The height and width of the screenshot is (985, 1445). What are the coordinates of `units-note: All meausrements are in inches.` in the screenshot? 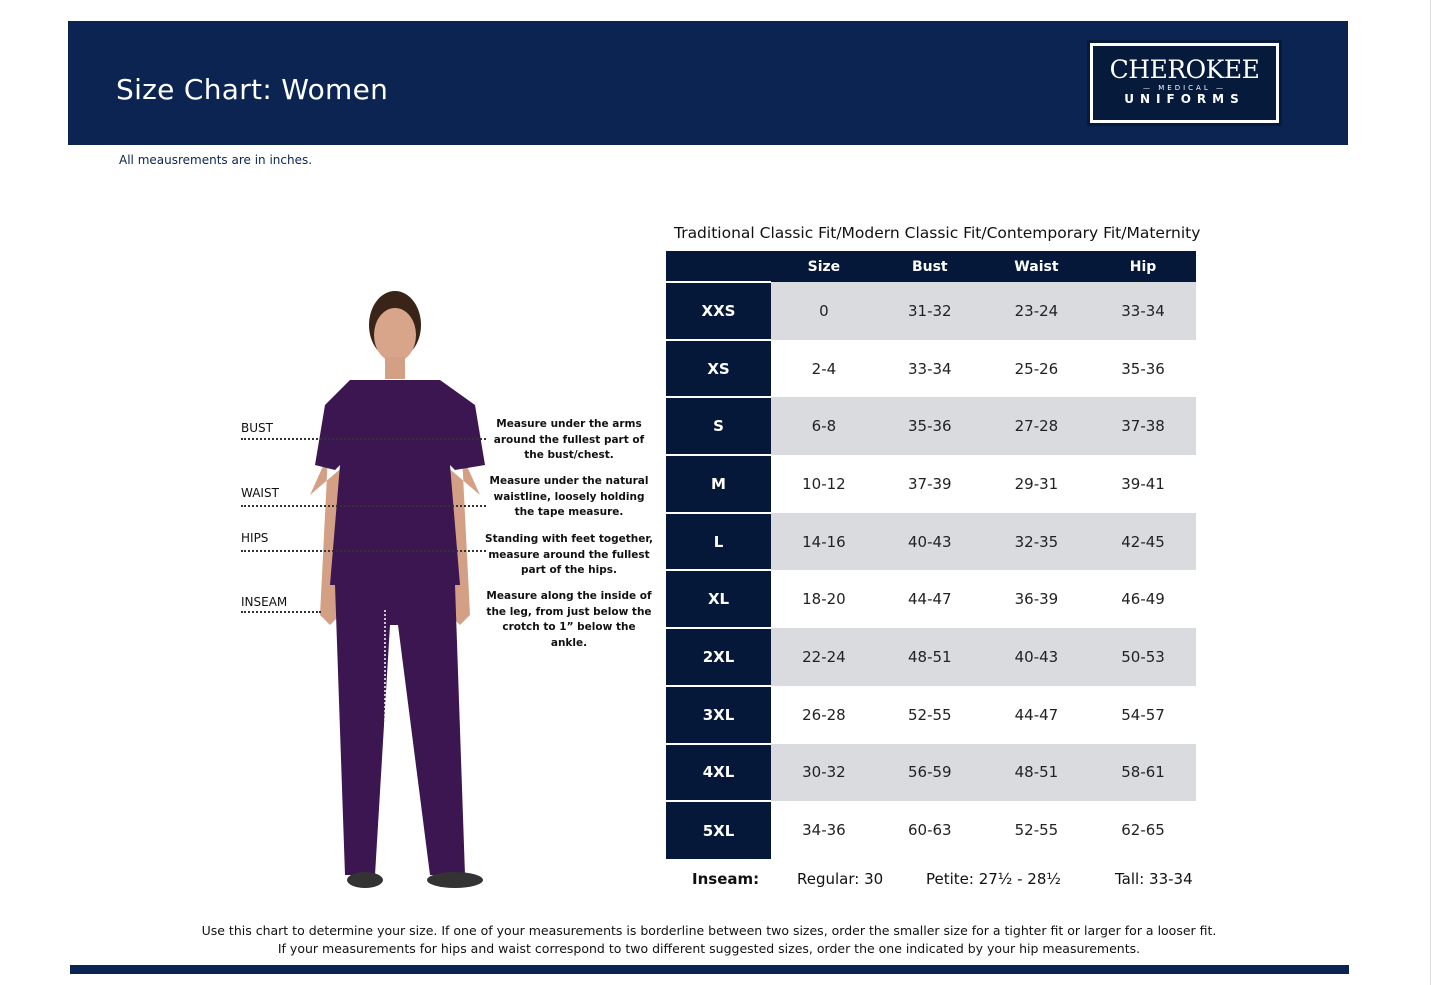 It's located at (216, 160).